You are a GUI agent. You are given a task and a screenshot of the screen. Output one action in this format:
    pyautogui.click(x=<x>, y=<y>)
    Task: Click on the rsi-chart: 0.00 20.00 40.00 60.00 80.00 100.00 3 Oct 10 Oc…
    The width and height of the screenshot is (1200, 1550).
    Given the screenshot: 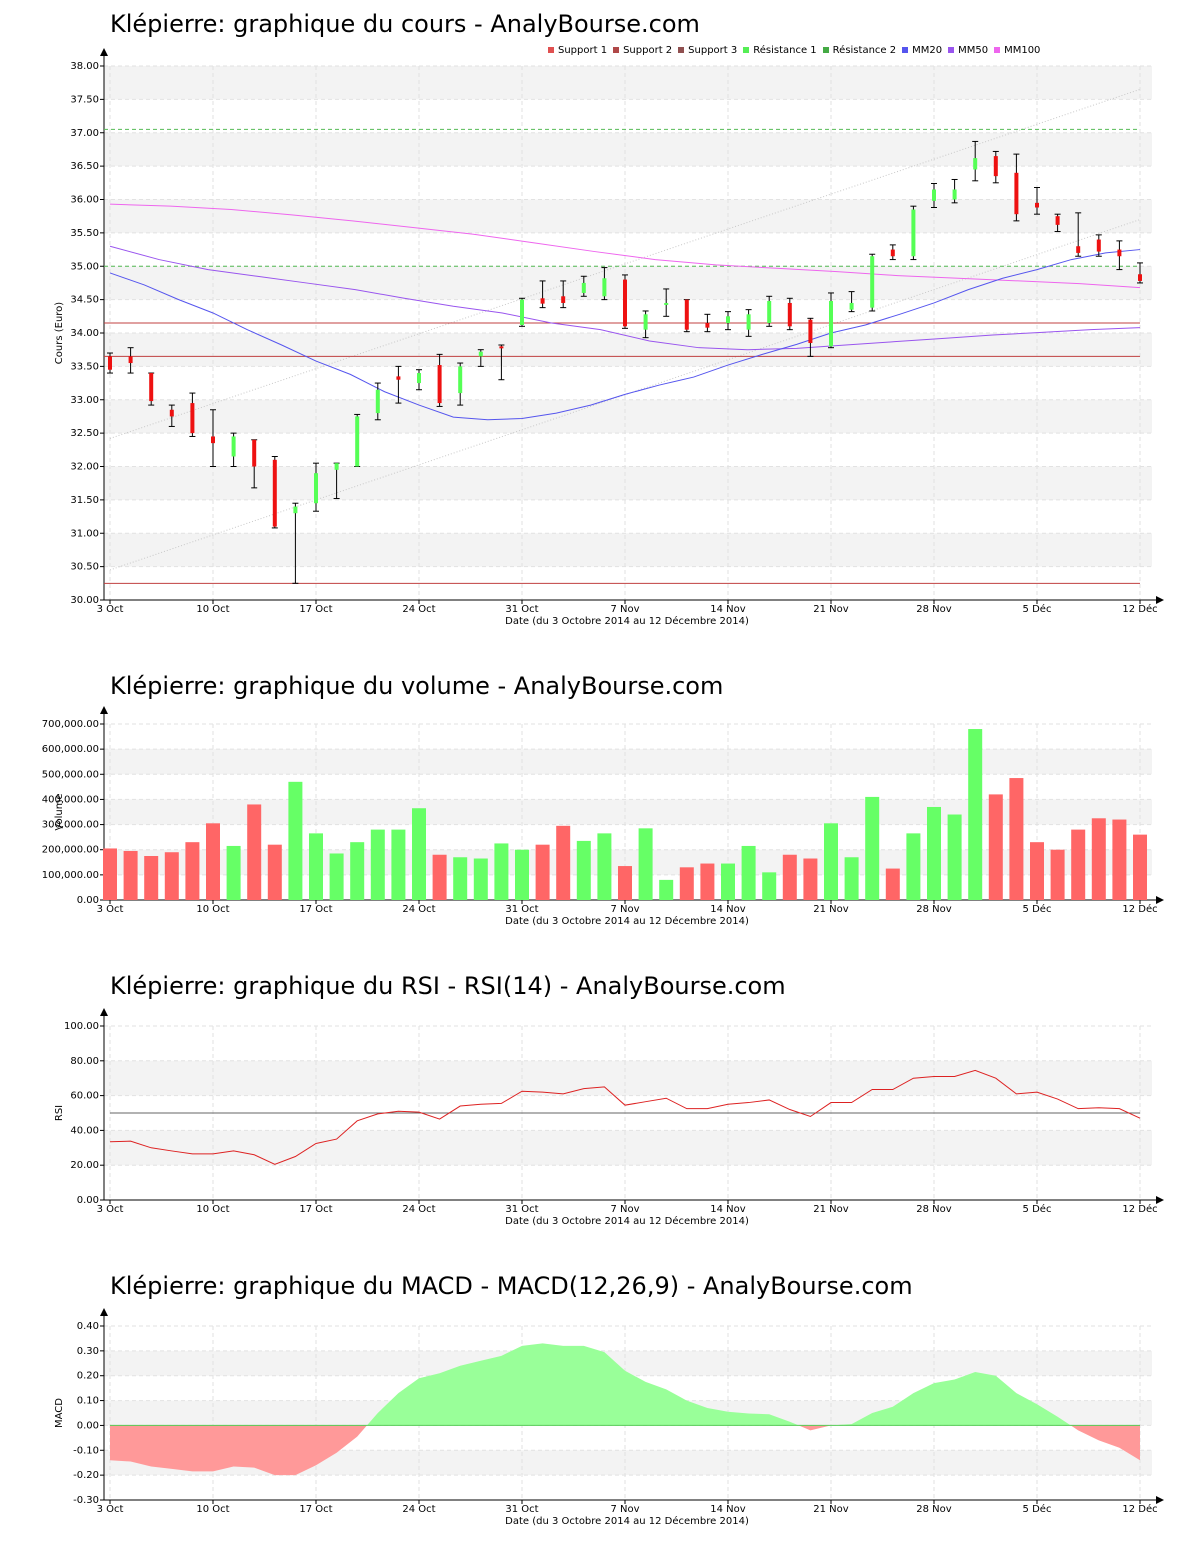 What is the action you would take?
    pyautogui.click(x=609, y=1117)
    